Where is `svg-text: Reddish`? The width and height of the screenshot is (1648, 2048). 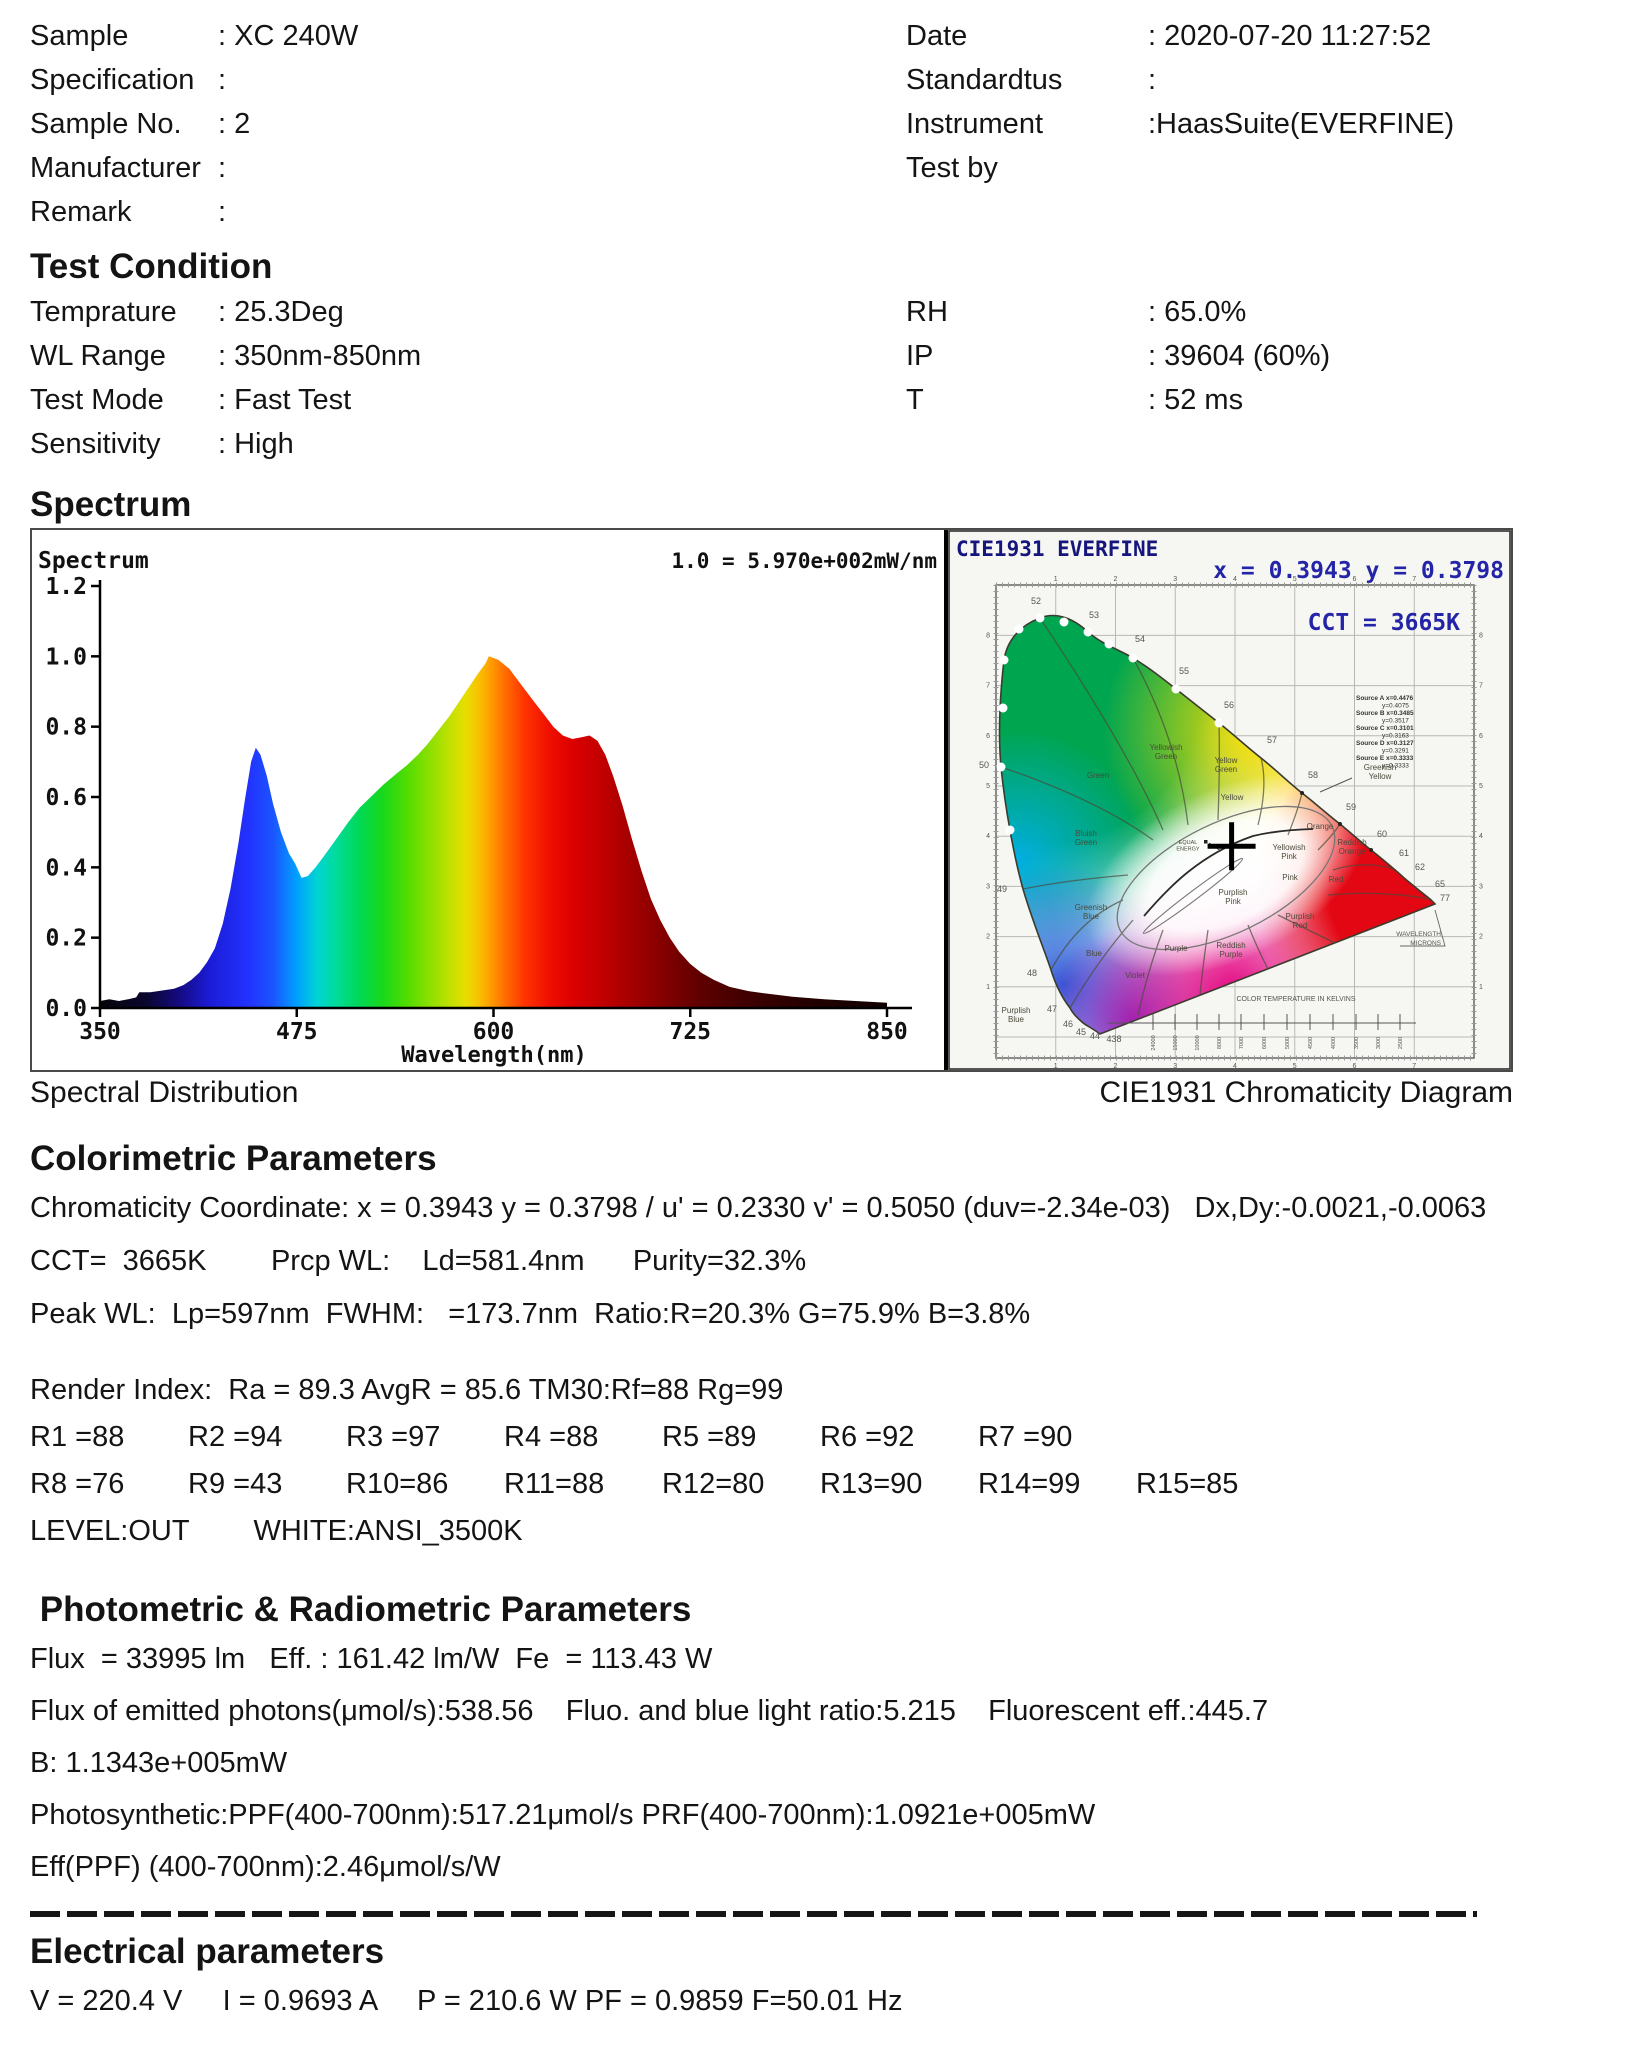
svg-text: Reddish is located at coordinates (1351, 842).